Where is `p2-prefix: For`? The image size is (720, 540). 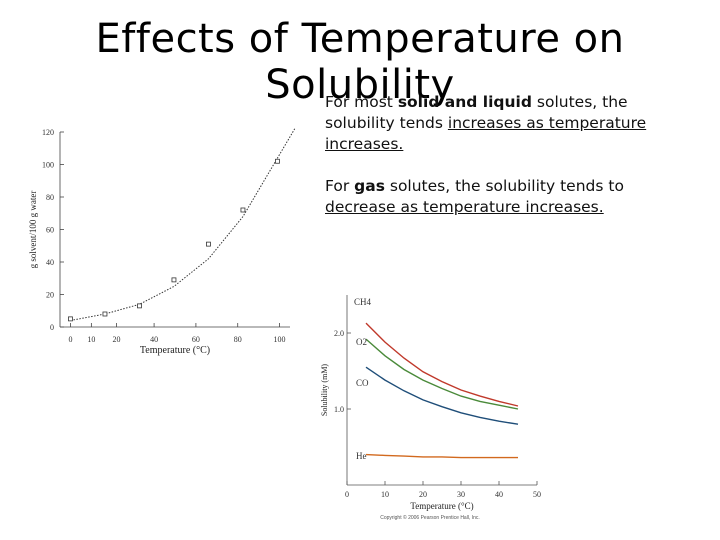
p2-prefix: For is located at coordinates (340, 186).